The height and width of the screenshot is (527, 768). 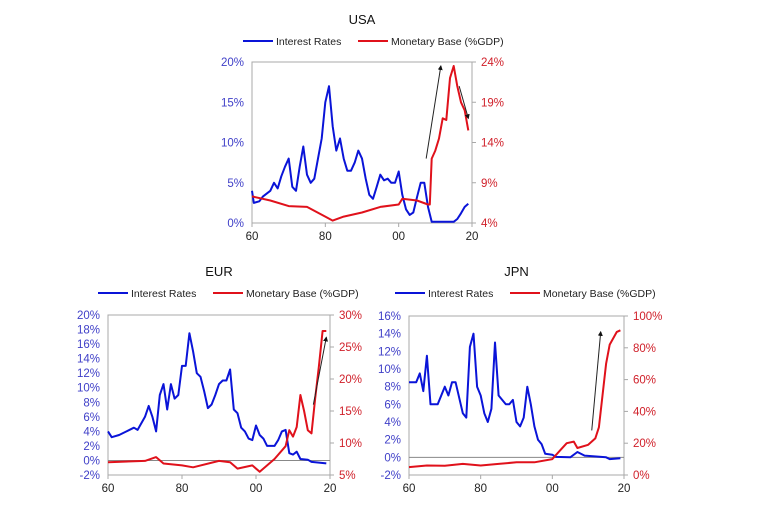 I want to click on y-right-tick-label: 9%, so click(x=489, y=184).